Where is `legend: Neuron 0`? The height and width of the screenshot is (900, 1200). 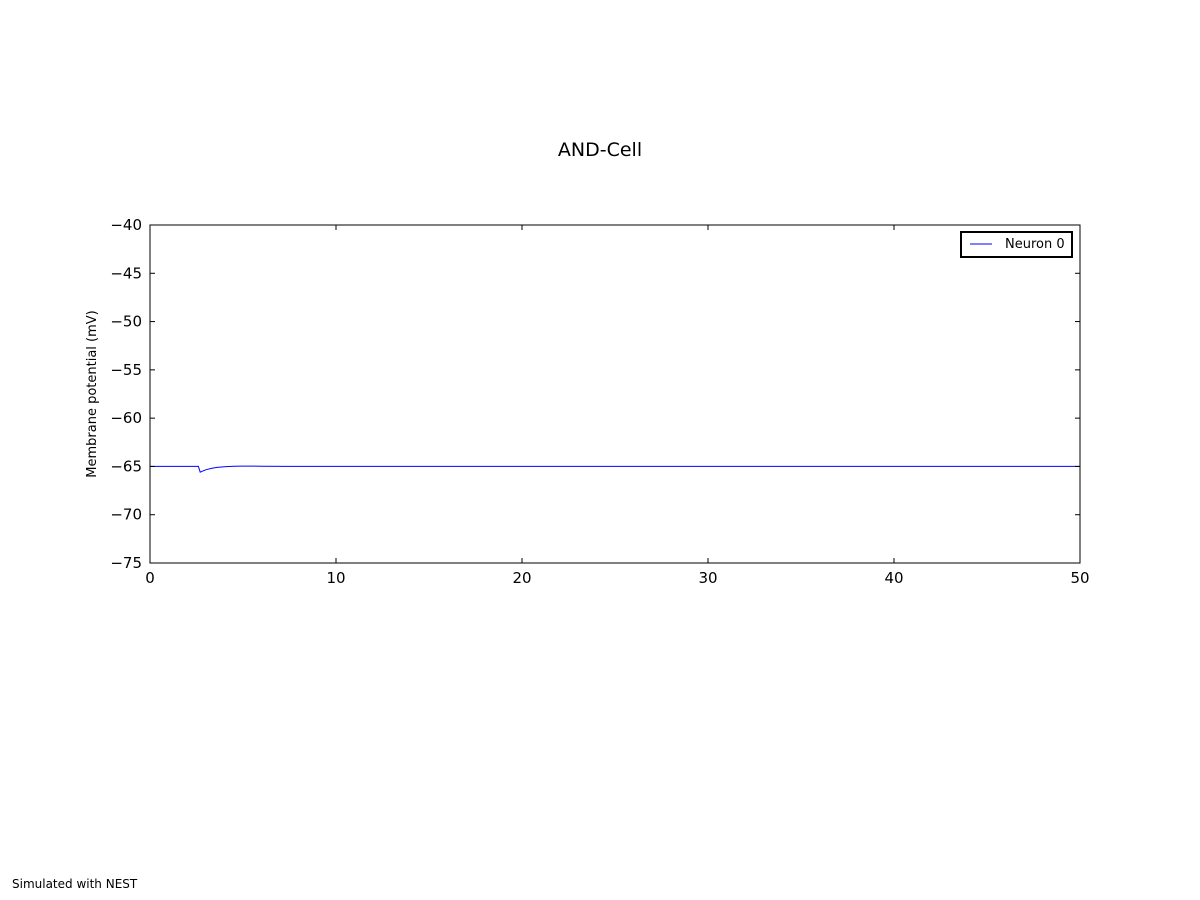 legend: Neuron 0 is located at coordinates (1016, 244).